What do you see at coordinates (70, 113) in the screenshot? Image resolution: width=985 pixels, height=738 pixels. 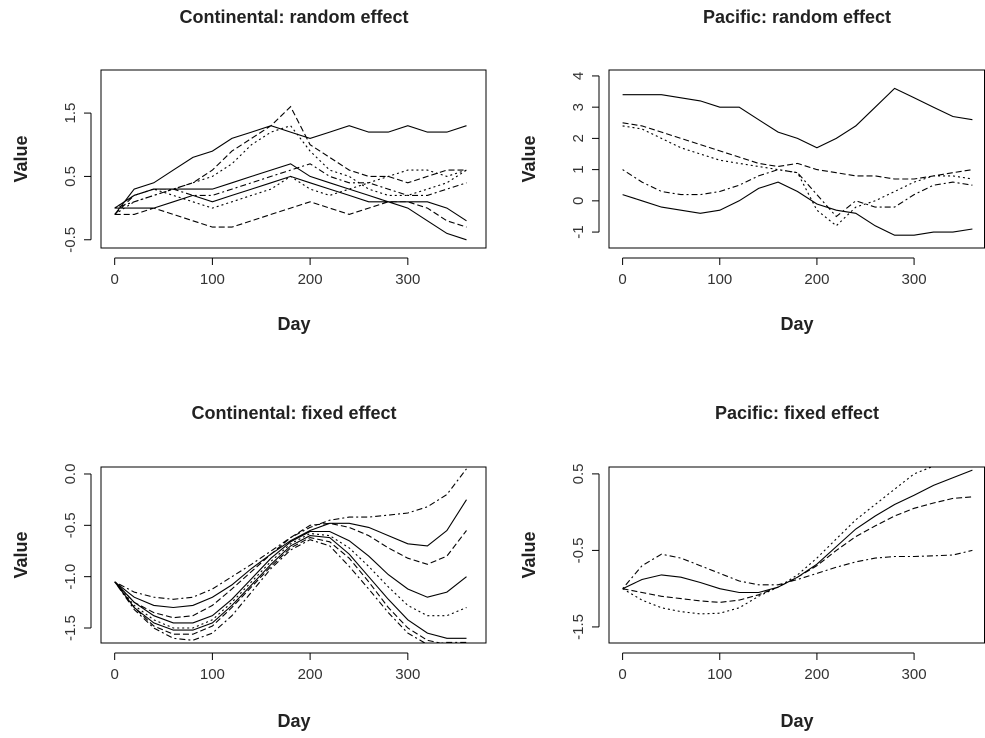 I see `y-tick-label: 1.5` at bounding box center [70, 113].